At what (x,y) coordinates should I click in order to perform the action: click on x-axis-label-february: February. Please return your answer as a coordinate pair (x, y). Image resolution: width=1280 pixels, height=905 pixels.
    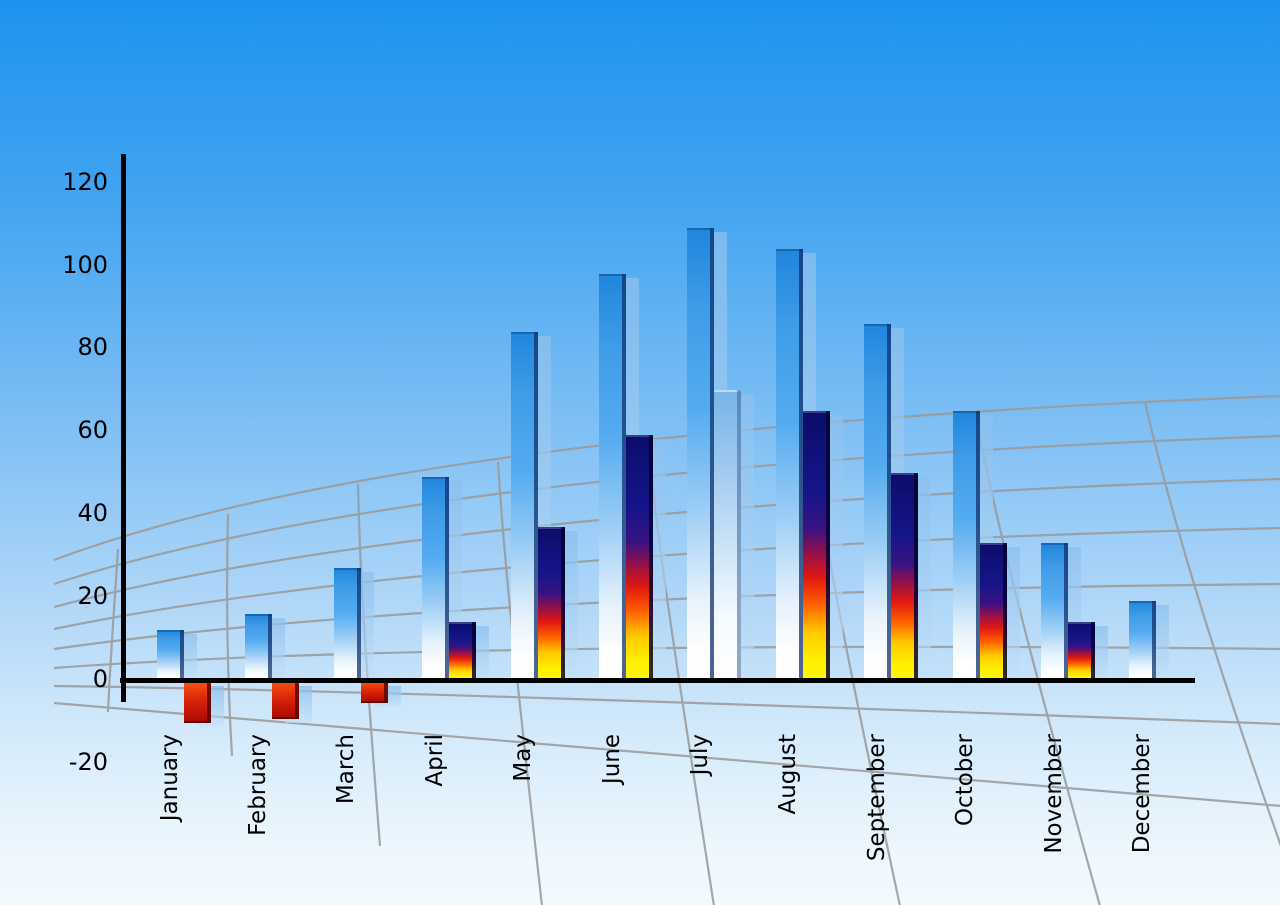
    Looking at the image, I should click on (257, 785).